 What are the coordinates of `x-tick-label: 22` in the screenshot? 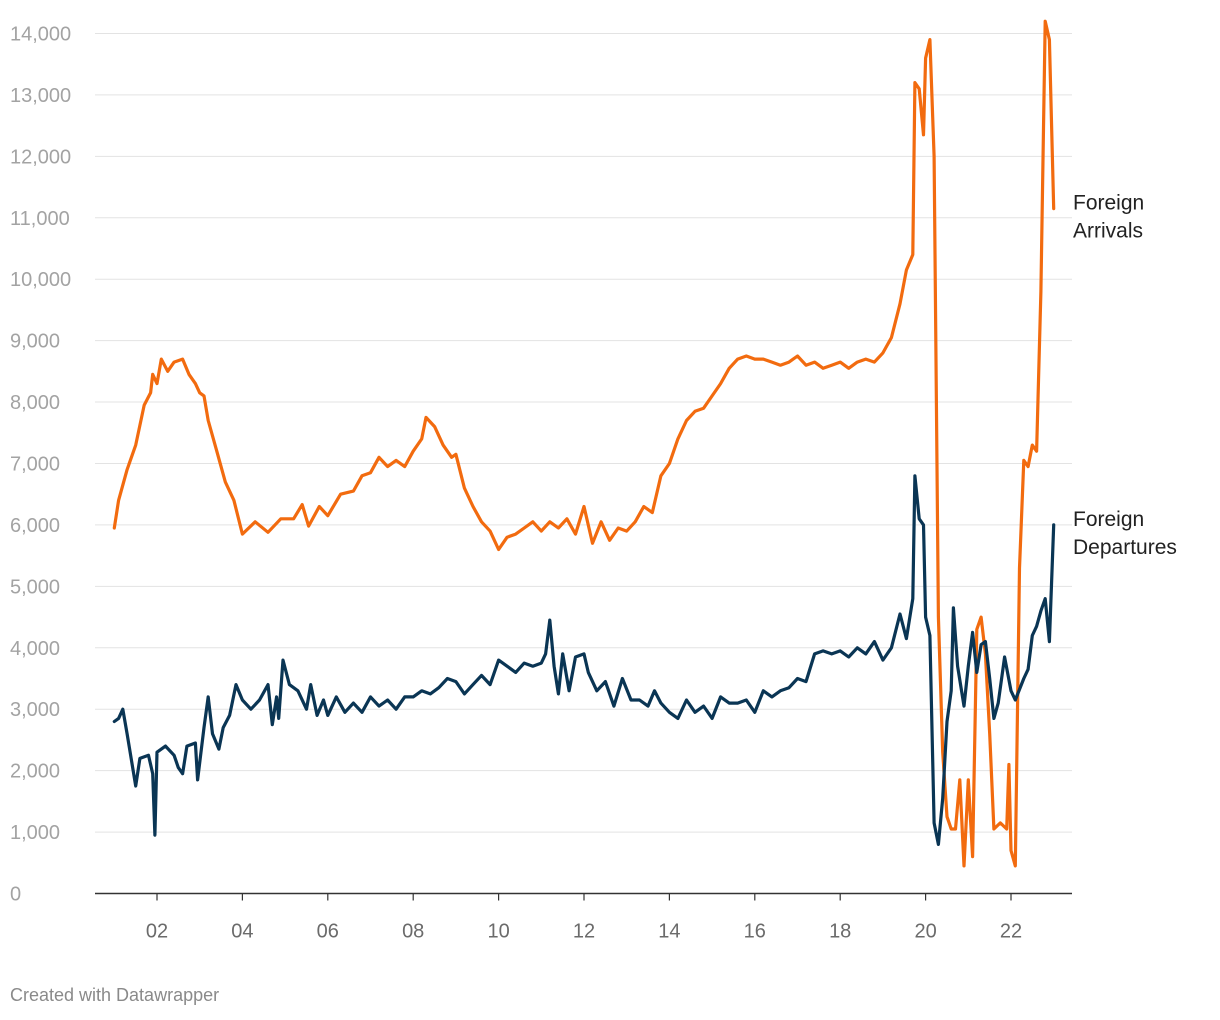 It's located at (1011, 932).